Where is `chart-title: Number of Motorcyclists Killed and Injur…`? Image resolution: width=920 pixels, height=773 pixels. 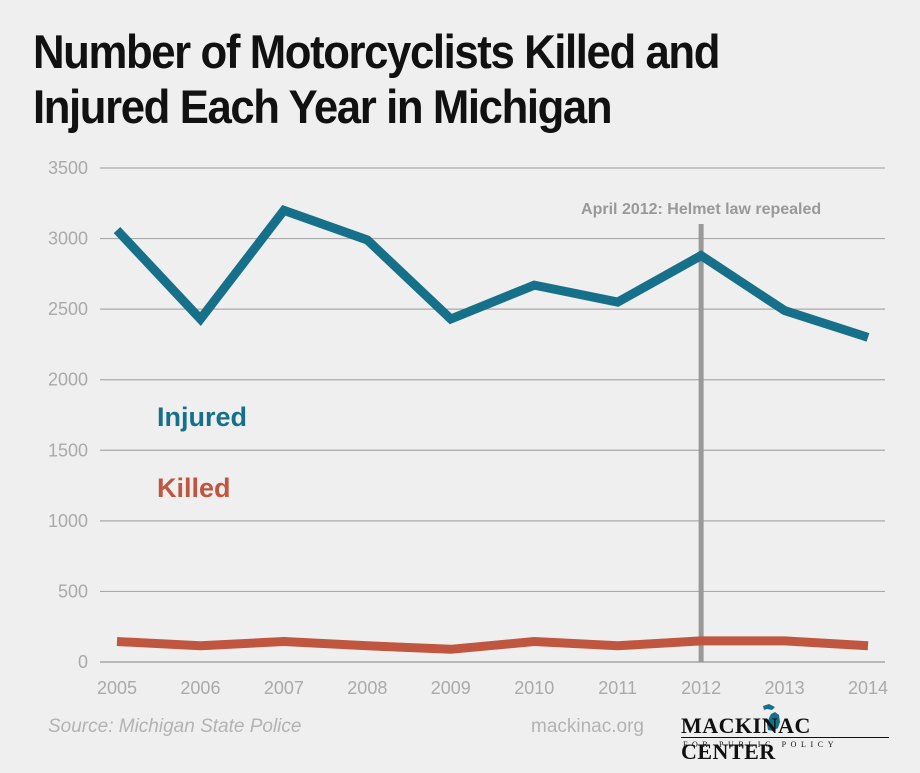
chart-title: Number of Motorcyclists Killed and Injur… is located at coordinates (433, 79).